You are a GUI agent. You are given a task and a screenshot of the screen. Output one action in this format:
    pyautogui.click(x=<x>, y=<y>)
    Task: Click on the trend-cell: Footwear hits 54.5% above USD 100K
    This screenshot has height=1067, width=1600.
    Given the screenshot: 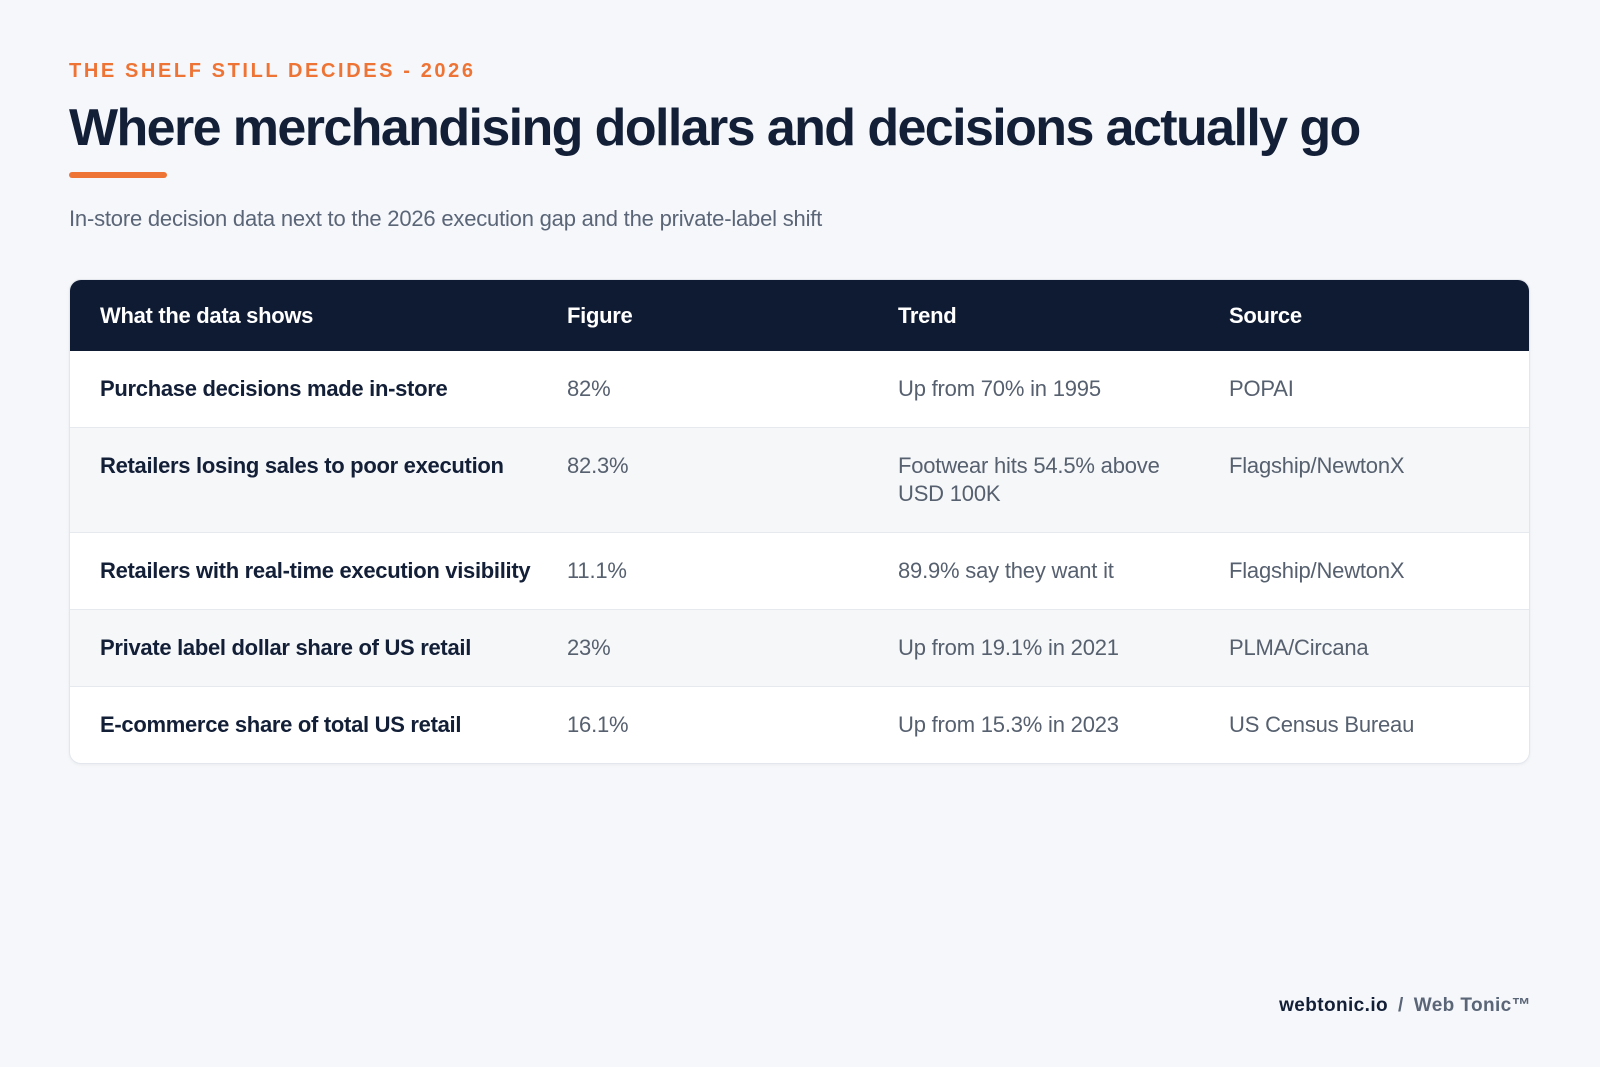 What is the action you would take?
    pyautogui.click(x=1029, y=479)
    